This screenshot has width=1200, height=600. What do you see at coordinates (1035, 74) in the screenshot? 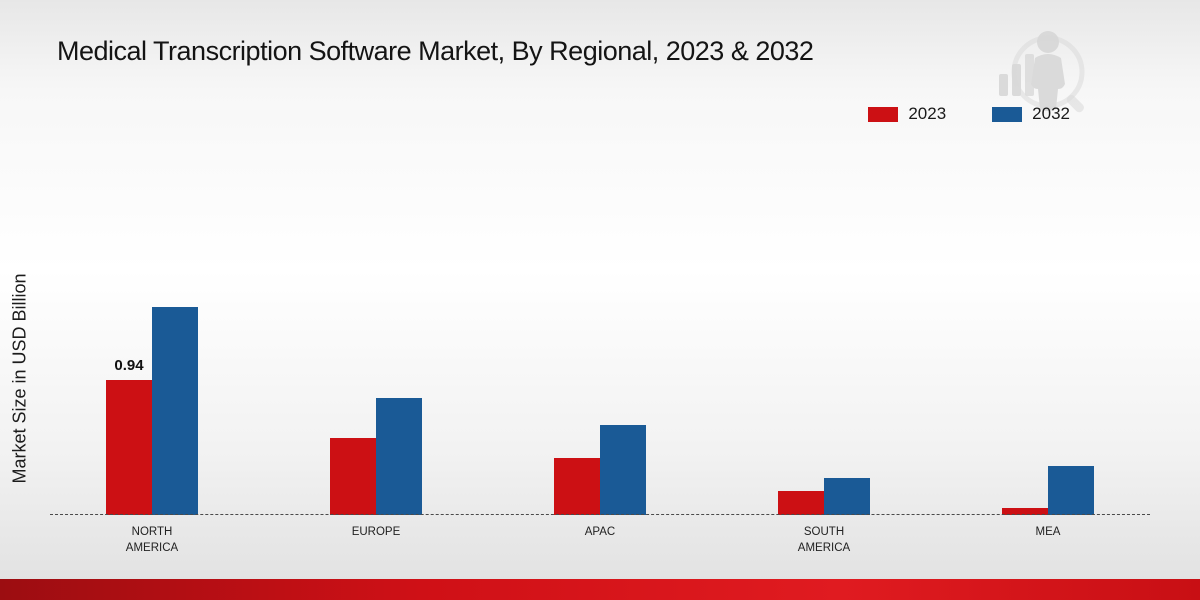
I see `watermark-growth-figure-icon` at bounding box center [1035, 74].